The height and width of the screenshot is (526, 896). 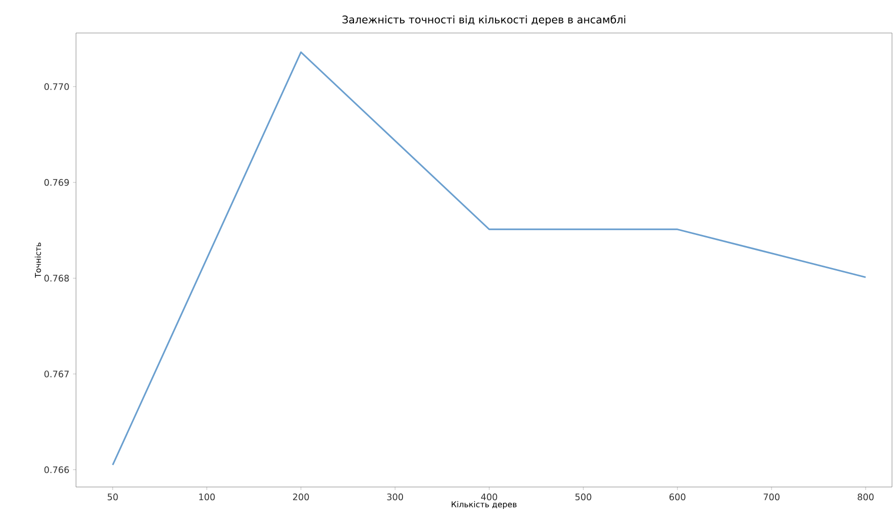 I want to click on y-tick-label: 0.766, so click(x=56, y=470).